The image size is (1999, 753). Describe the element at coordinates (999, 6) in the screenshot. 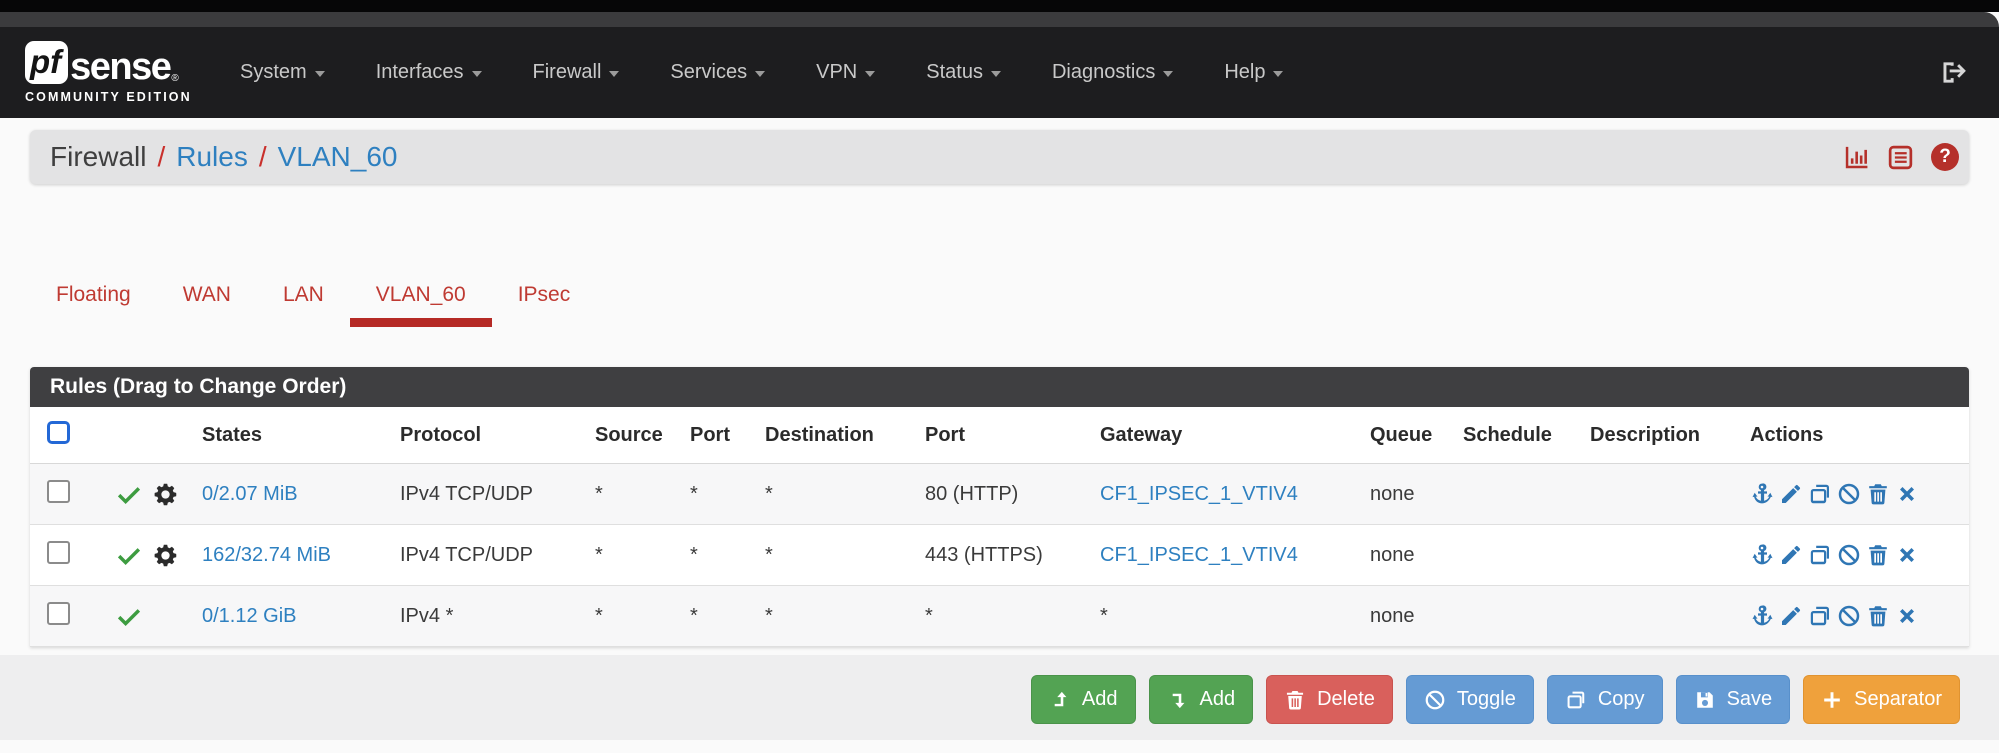

I see `window-top-strip` at that location.